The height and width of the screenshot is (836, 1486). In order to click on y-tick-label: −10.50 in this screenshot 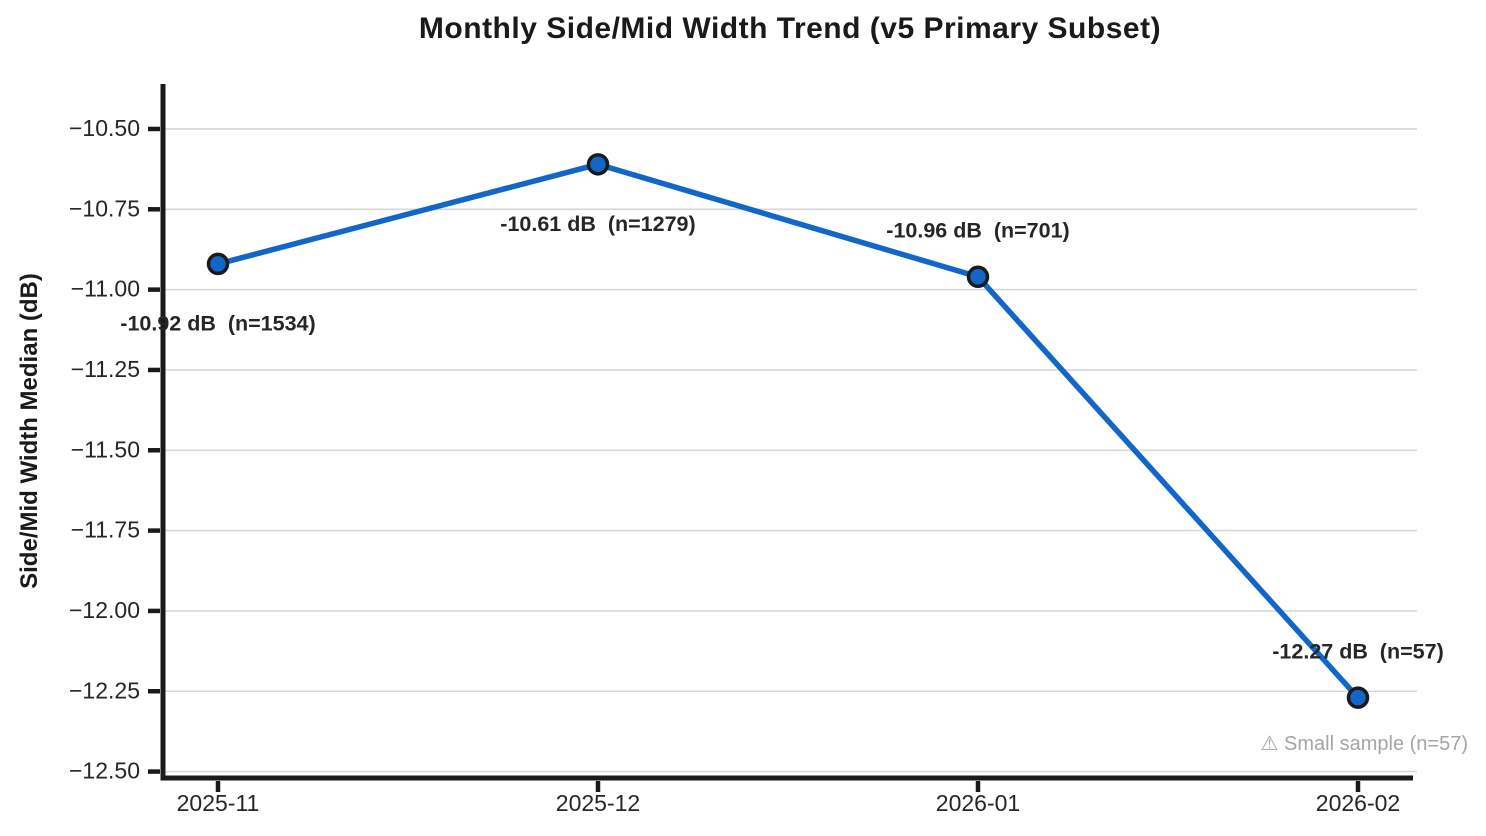, I will do `click(104, 128)`.